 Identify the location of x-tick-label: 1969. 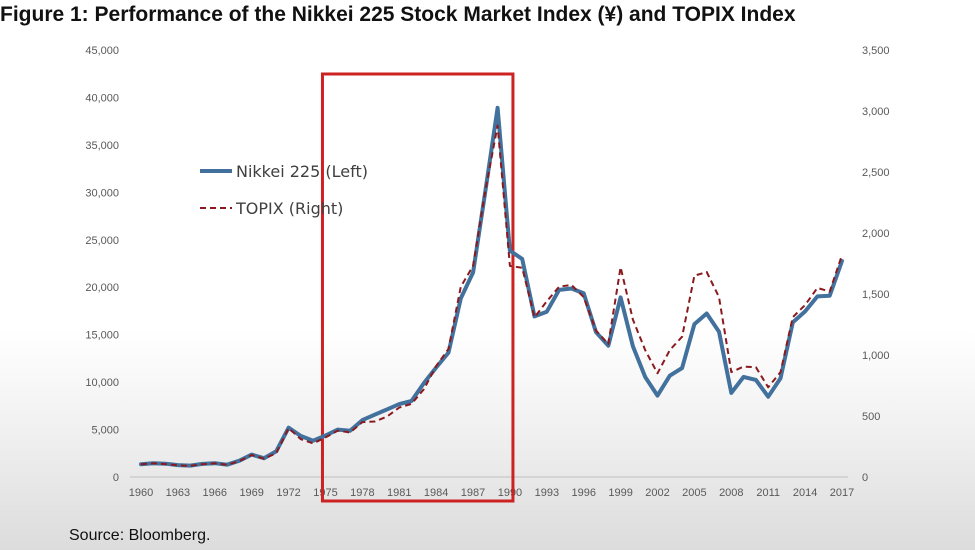
(251, 493).